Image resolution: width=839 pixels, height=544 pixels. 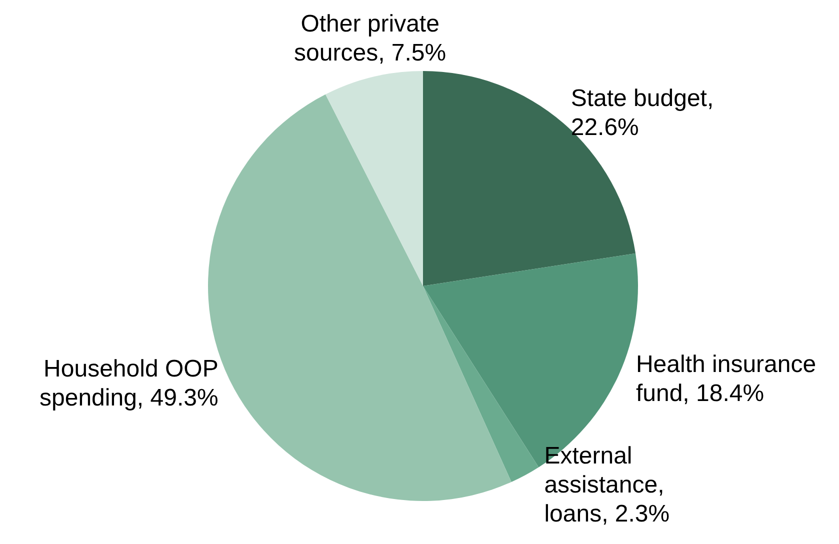 I want to click on slice-label: State budget, 22.6%, so click(x=642, y=113).